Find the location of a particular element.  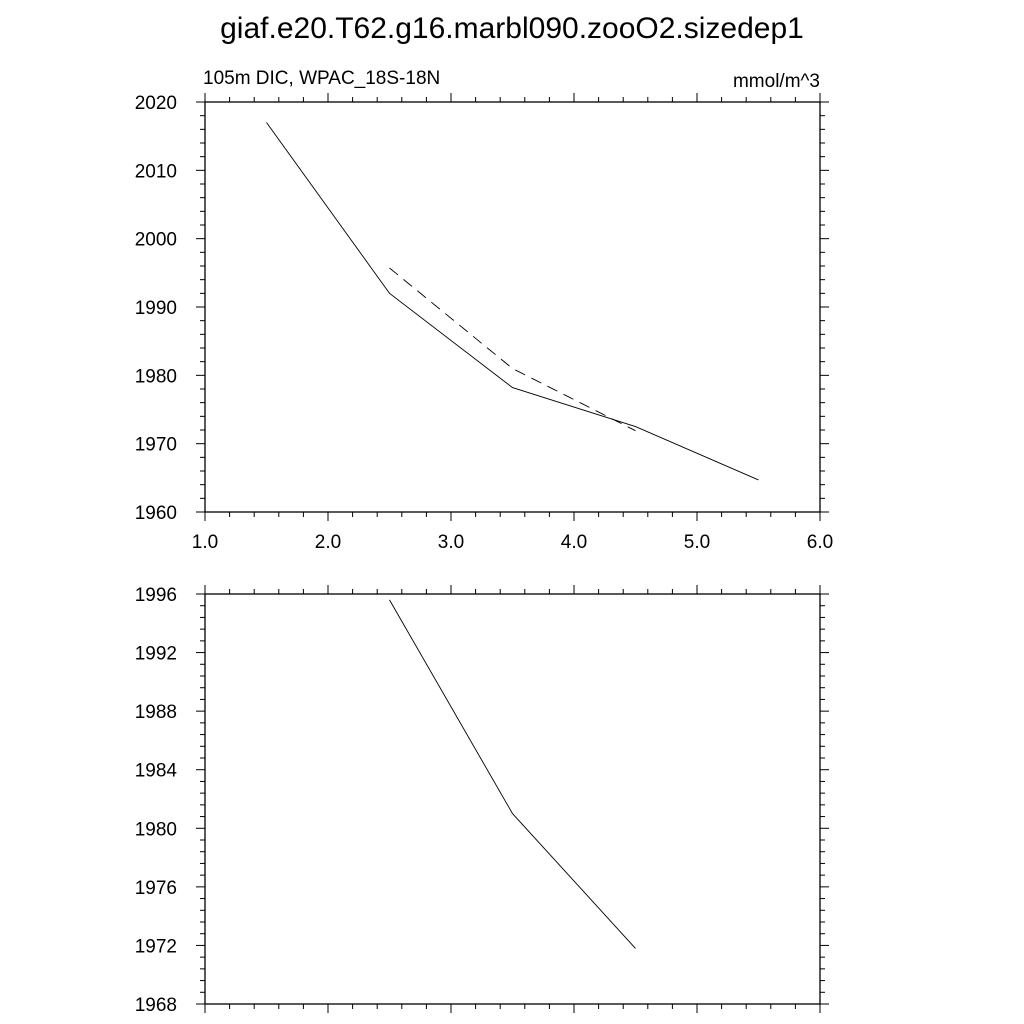

left-string: 105m DIC, WPAC_18S-18N is located at coordinates (321, 78).